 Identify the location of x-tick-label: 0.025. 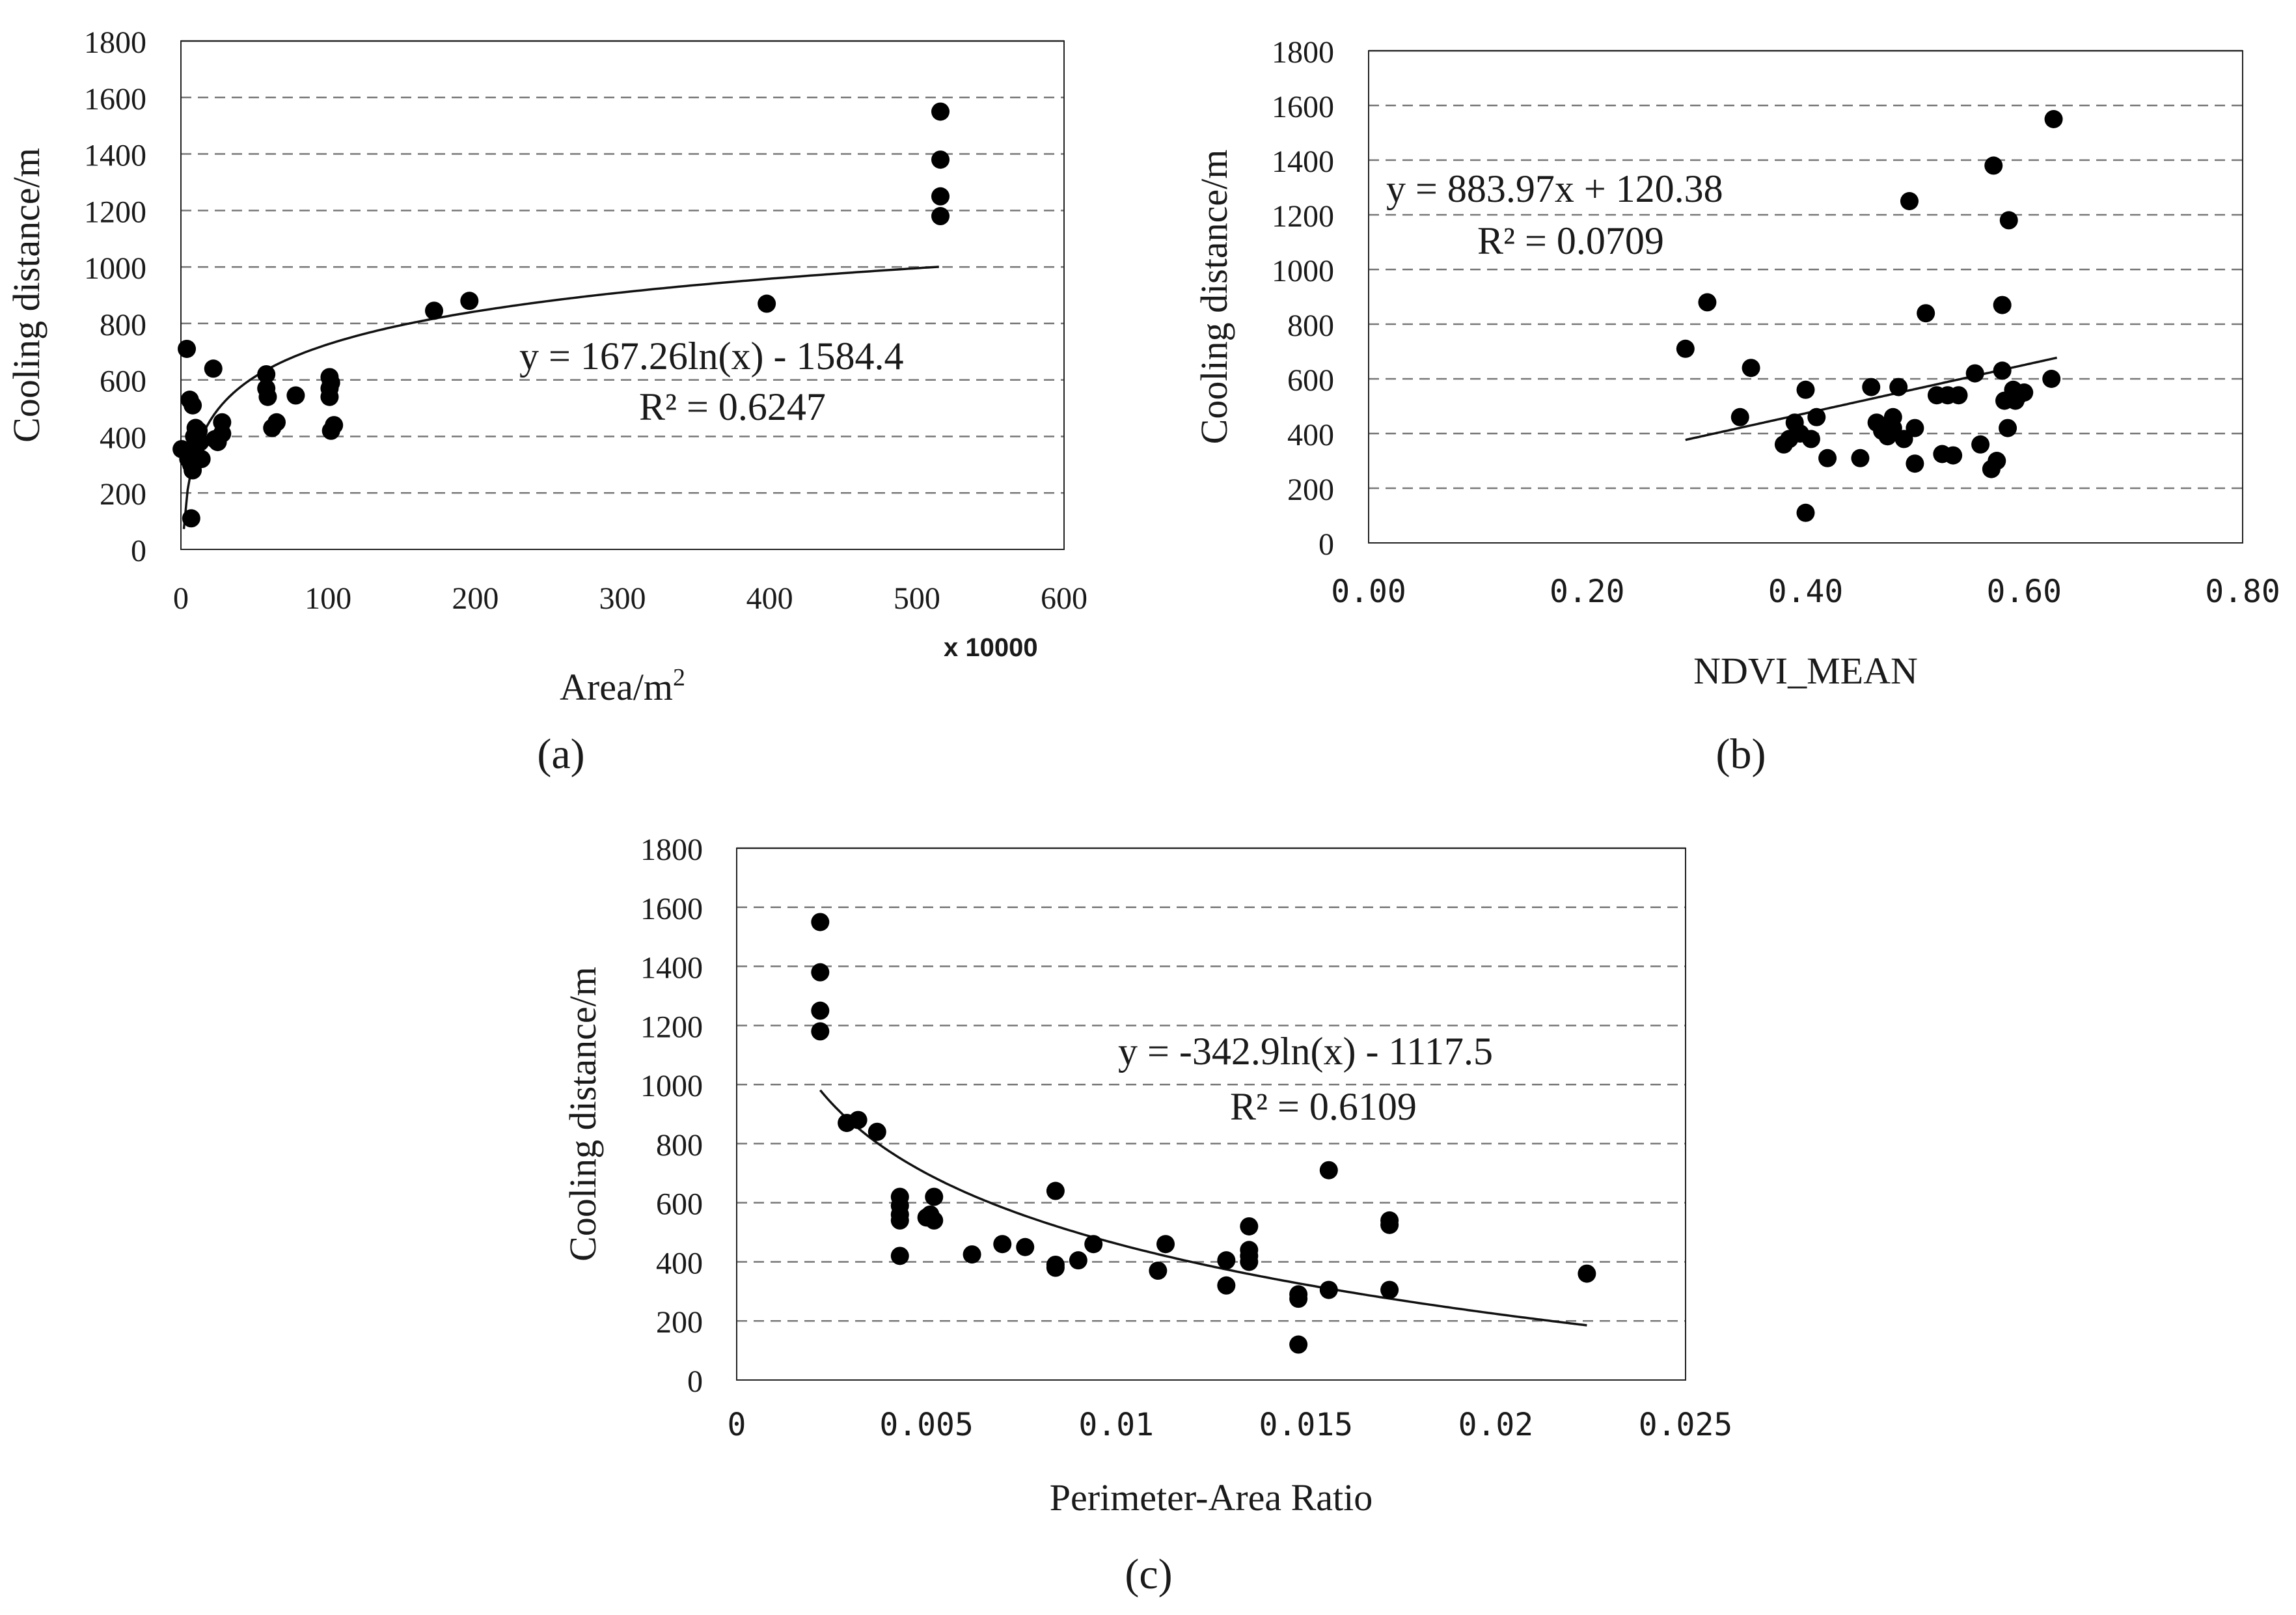
(1686, 1425).